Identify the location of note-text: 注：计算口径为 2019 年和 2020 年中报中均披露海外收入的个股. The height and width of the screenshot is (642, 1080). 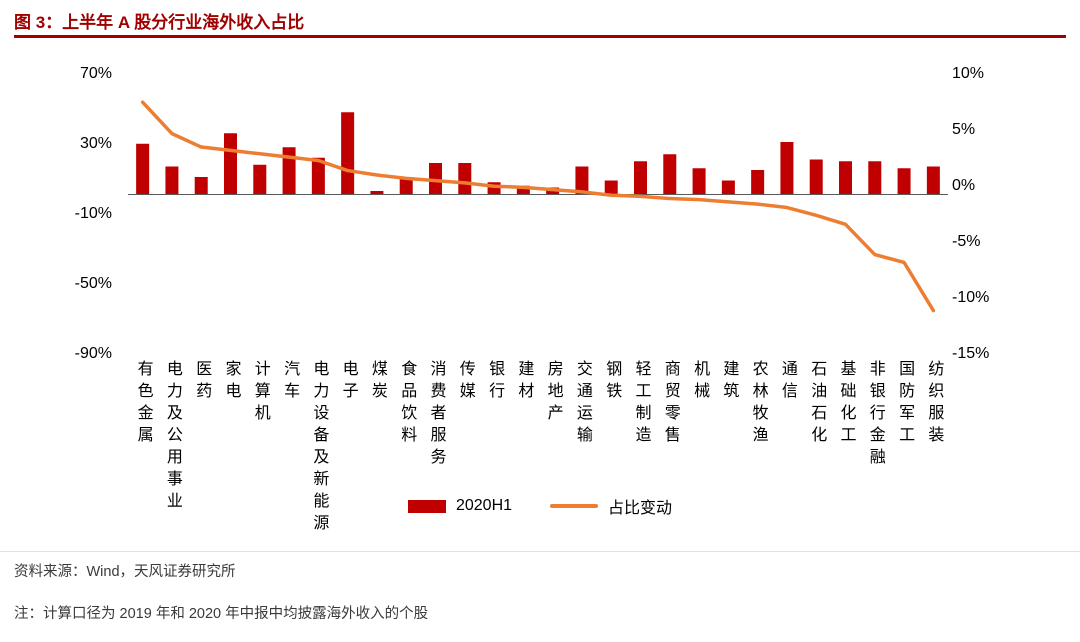
(221, 614).